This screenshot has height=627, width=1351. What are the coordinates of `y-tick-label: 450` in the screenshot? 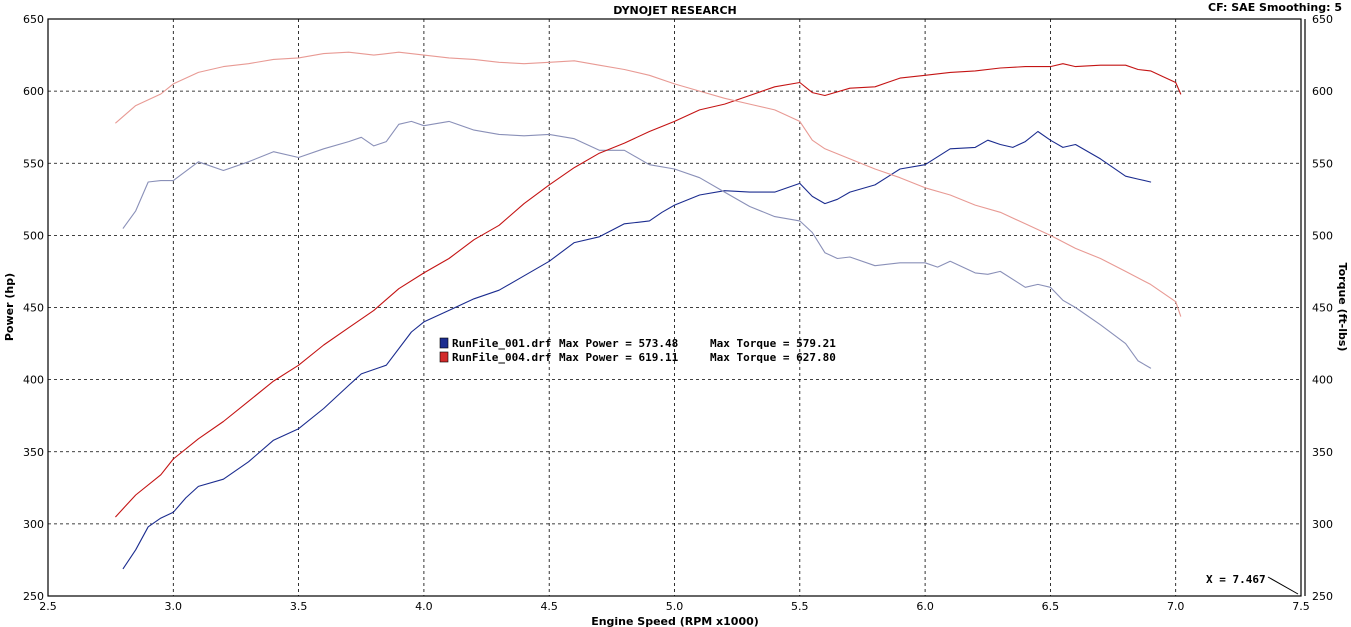 It's located at (33, 308).